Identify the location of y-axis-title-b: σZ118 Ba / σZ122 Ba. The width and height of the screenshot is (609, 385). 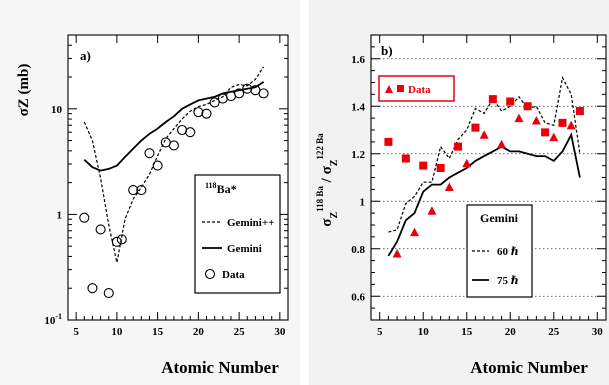
(327, 180).